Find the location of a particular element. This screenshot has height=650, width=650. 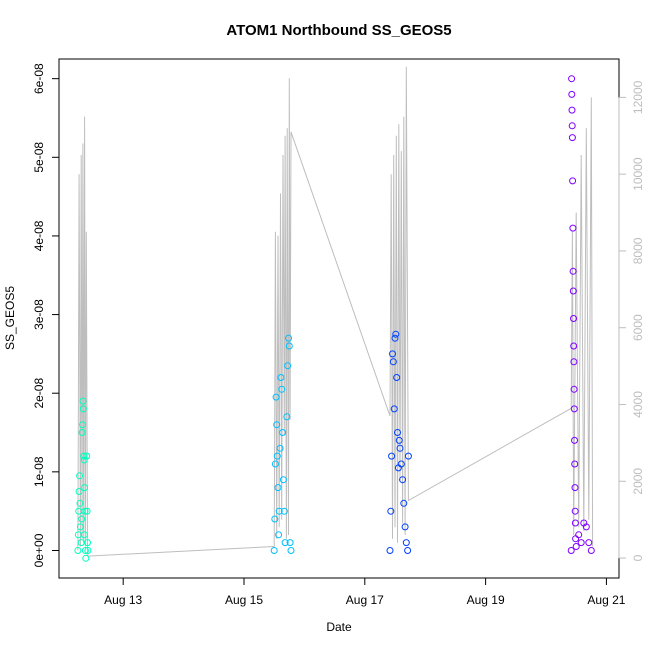

left-axis-tick-label: 0e+00 is located at coordinates (39, 550).